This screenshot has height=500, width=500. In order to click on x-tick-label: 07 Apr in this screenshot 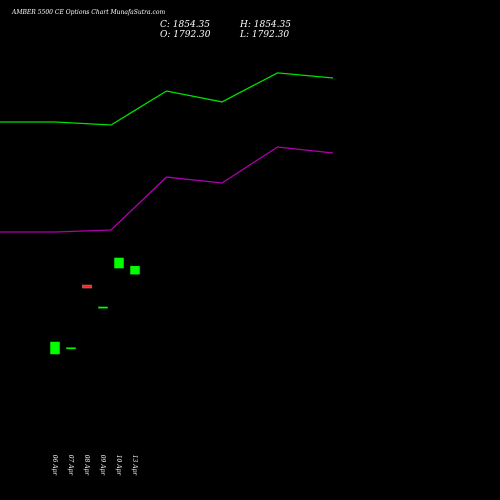, I will do `click(70, 466)`.